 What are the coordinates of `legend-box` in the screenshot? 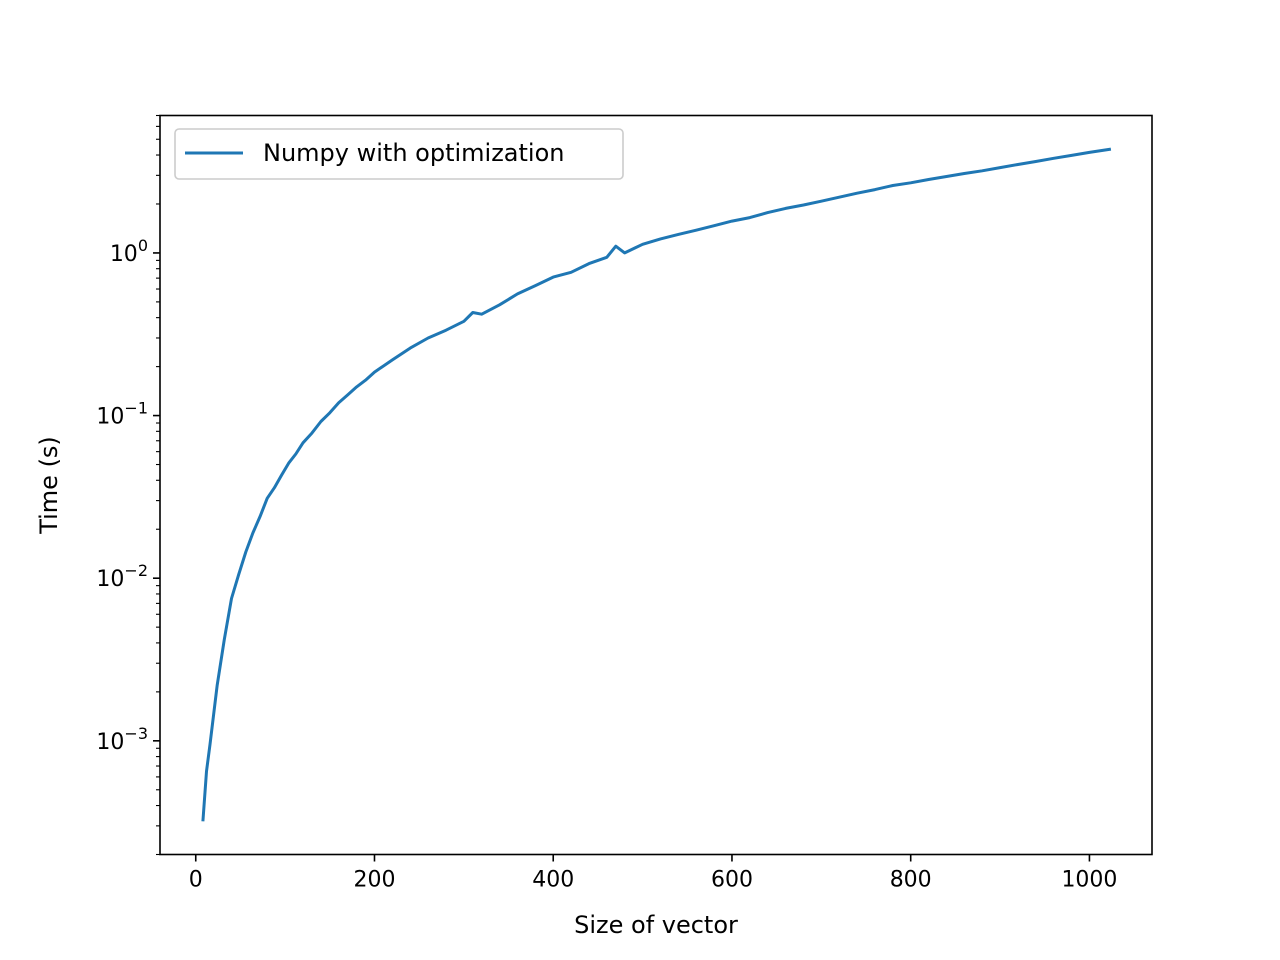 It's located at (399, 154).